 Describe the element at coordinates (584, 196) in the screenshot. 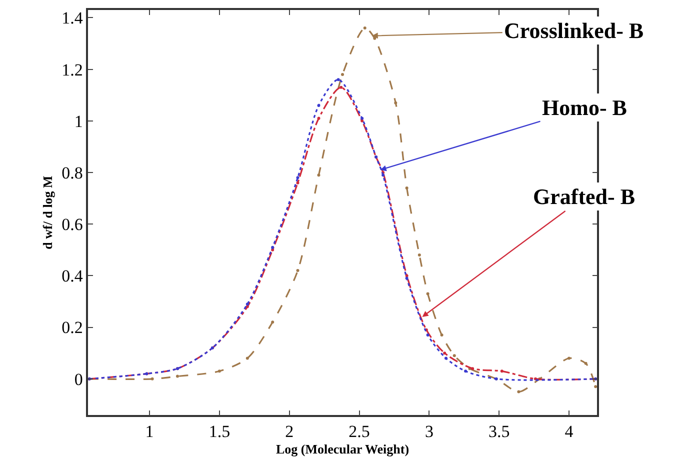

I see `annotation: Grafted- B` at that location.